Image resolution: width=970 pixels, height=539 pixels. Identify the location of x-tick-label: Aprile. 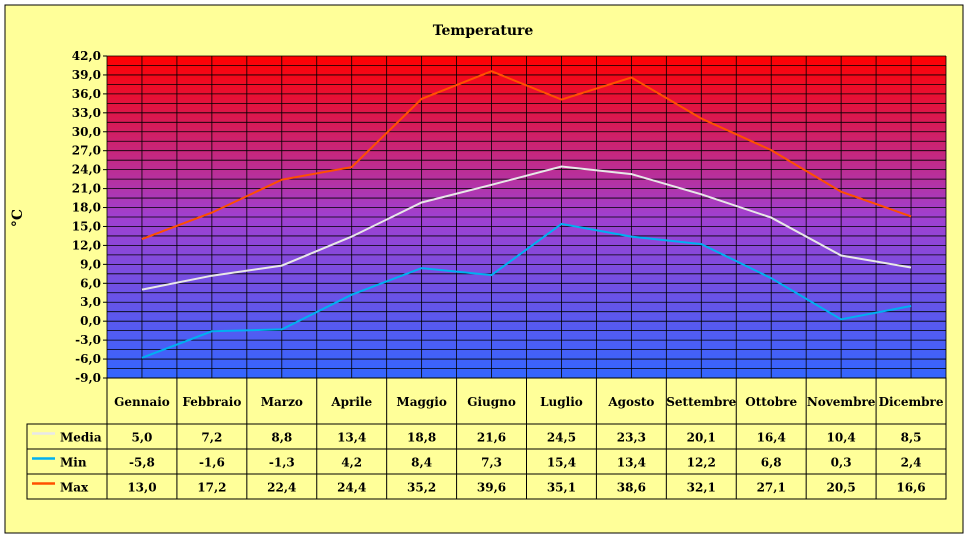
(351, 402).